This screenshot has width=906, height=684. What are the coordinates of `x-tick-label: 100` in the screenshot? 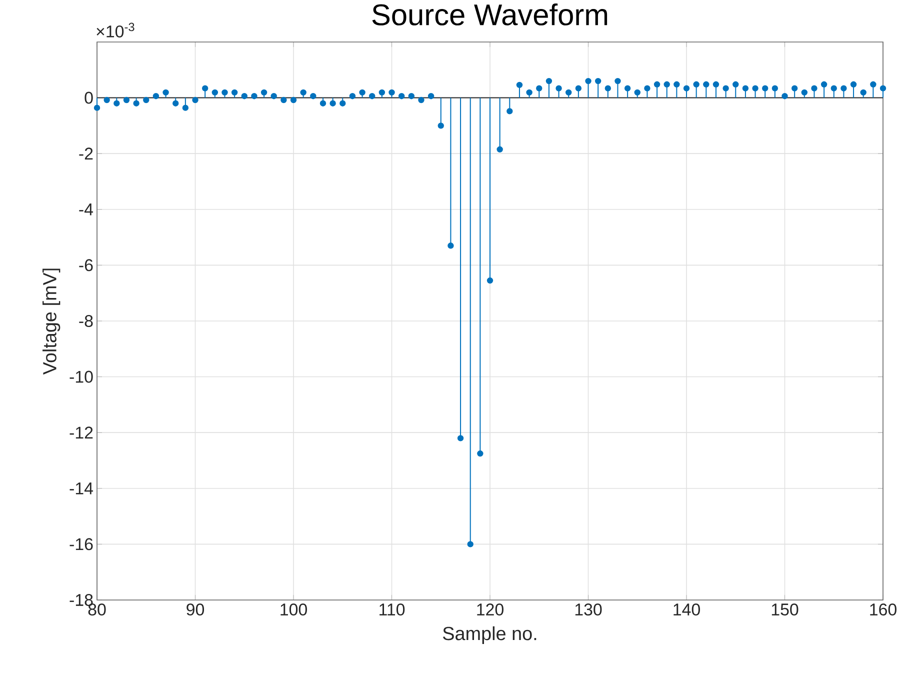 It's located at (293, 610).